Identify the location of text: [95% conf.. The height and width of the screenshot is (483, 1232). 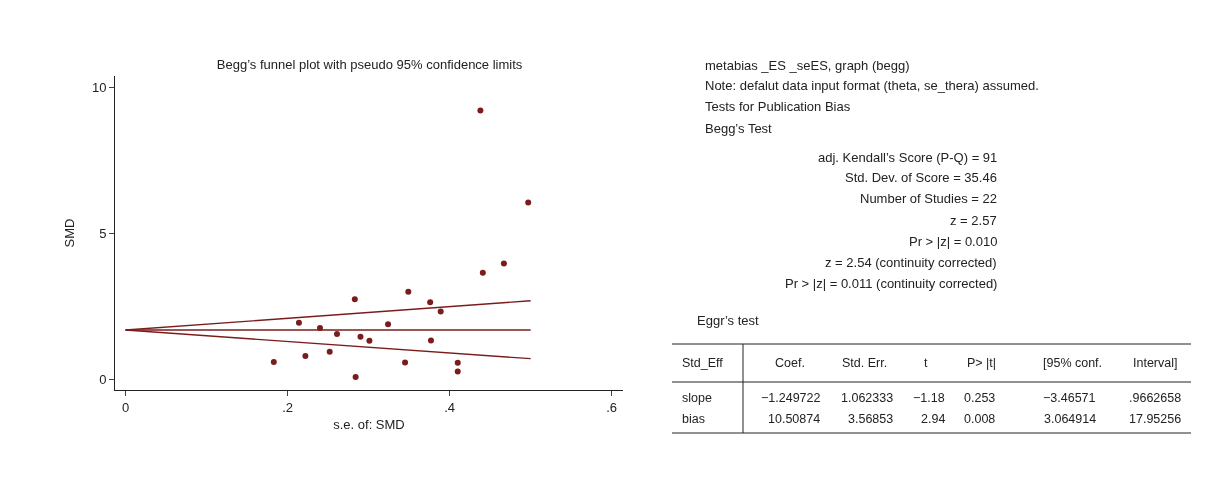
(1073, 363).